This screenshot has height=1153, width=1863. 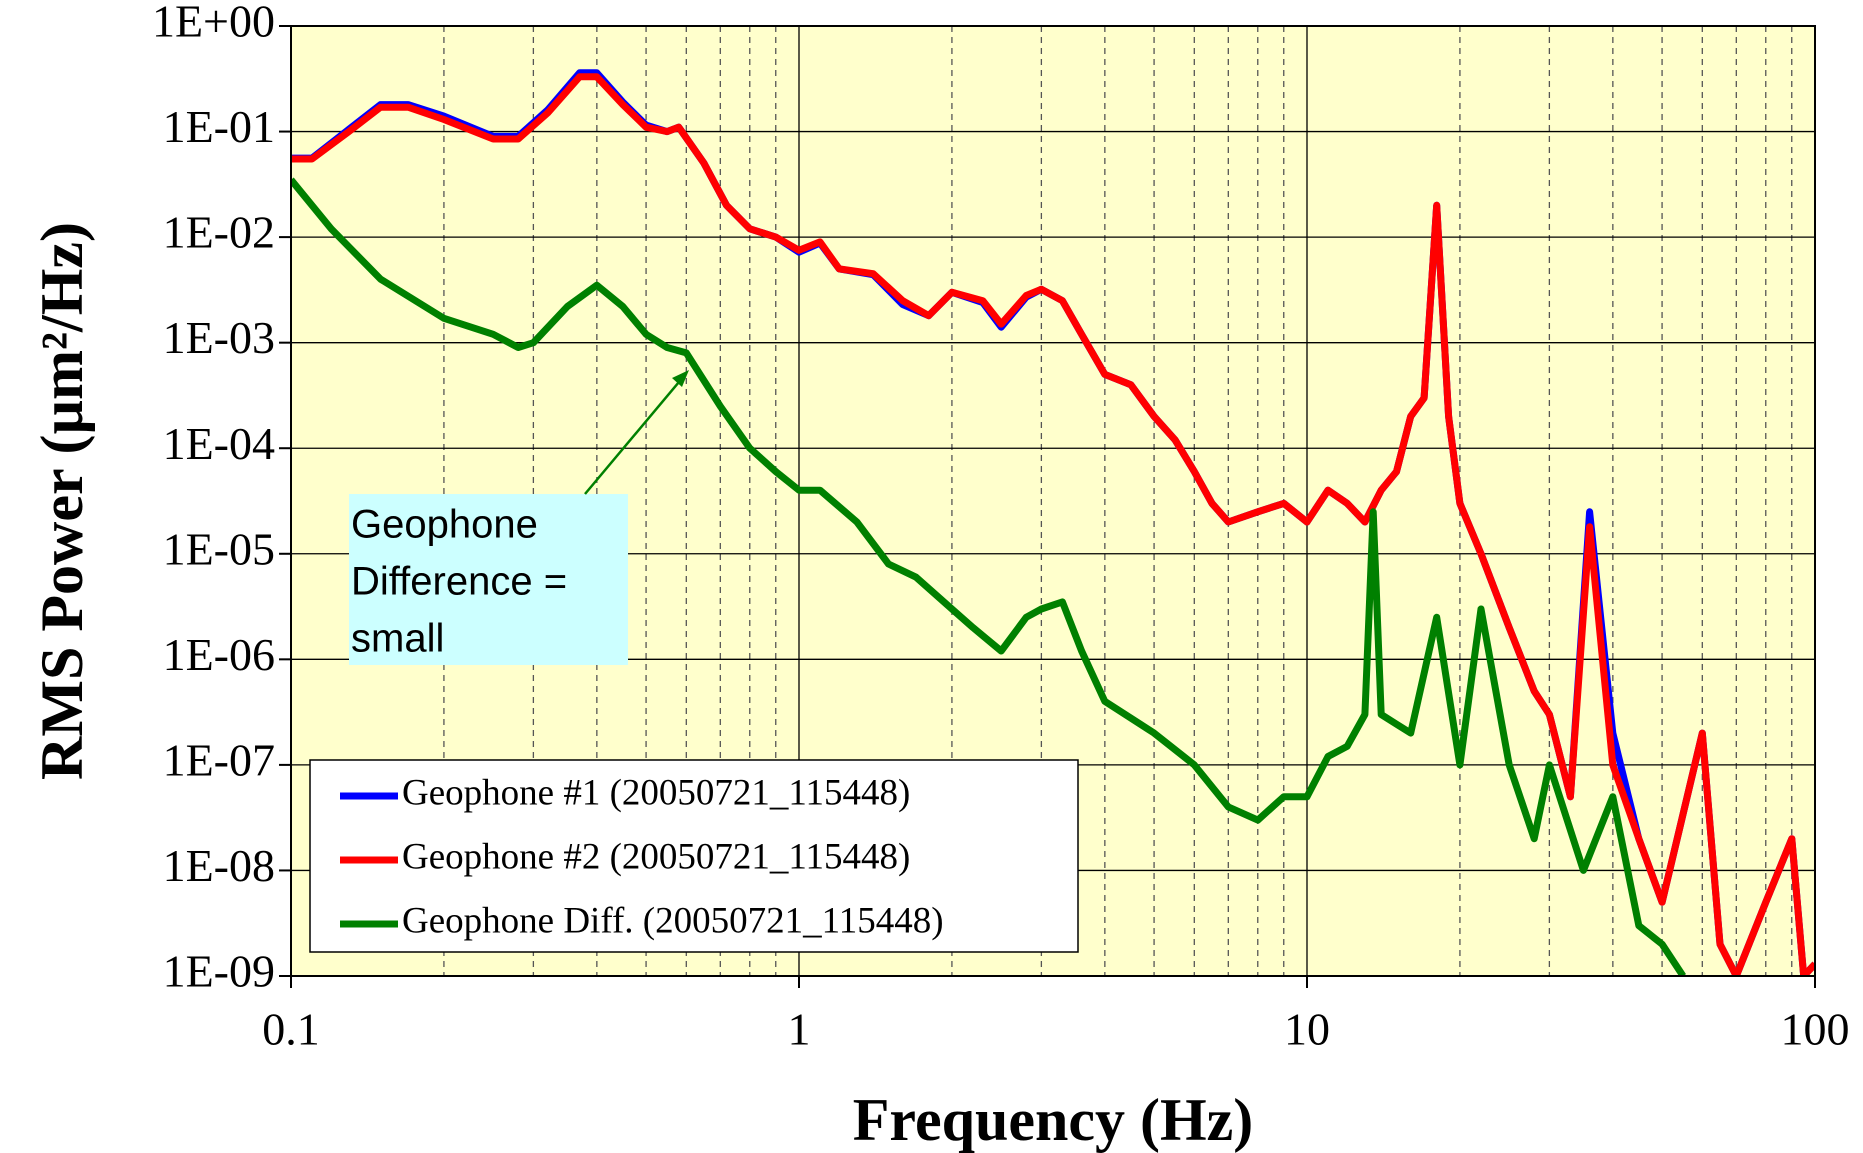 What do you see at coordinates (219, 126) in the screenshot?
I see `y-tick-label: 1E-01` at bounding box center [219, 126].